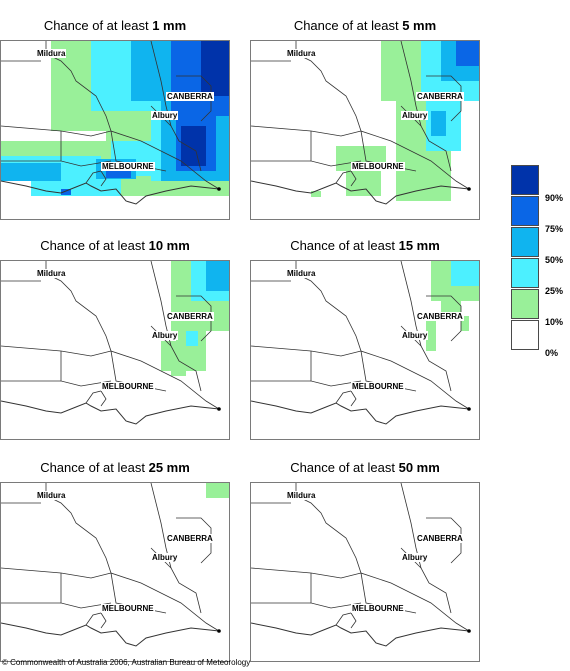 The height and width of the screenshot is (671, 570). I want to click on panel-title: Chance of at least 10 mm, so click(115, 245).